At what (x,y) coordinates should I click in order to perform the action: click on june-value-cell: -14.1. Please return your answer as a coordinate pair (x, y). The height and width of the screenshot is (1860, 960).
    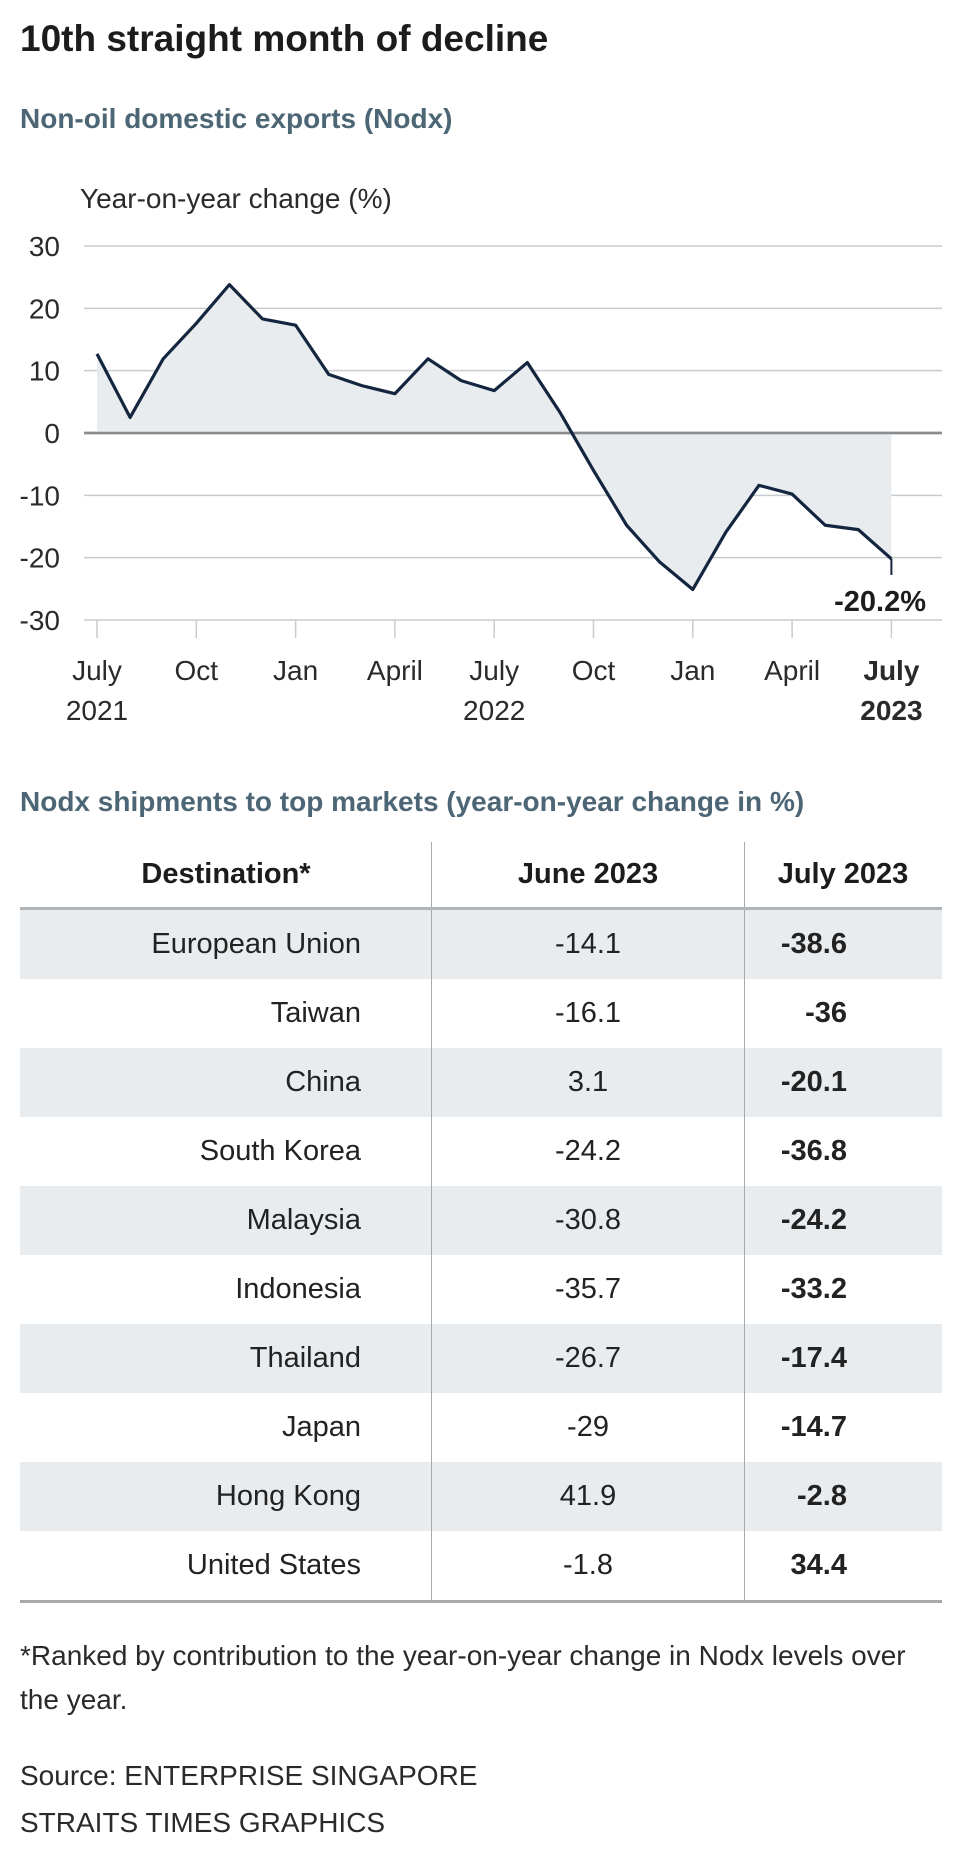
    Looking at the image, I should click on (588, 943).